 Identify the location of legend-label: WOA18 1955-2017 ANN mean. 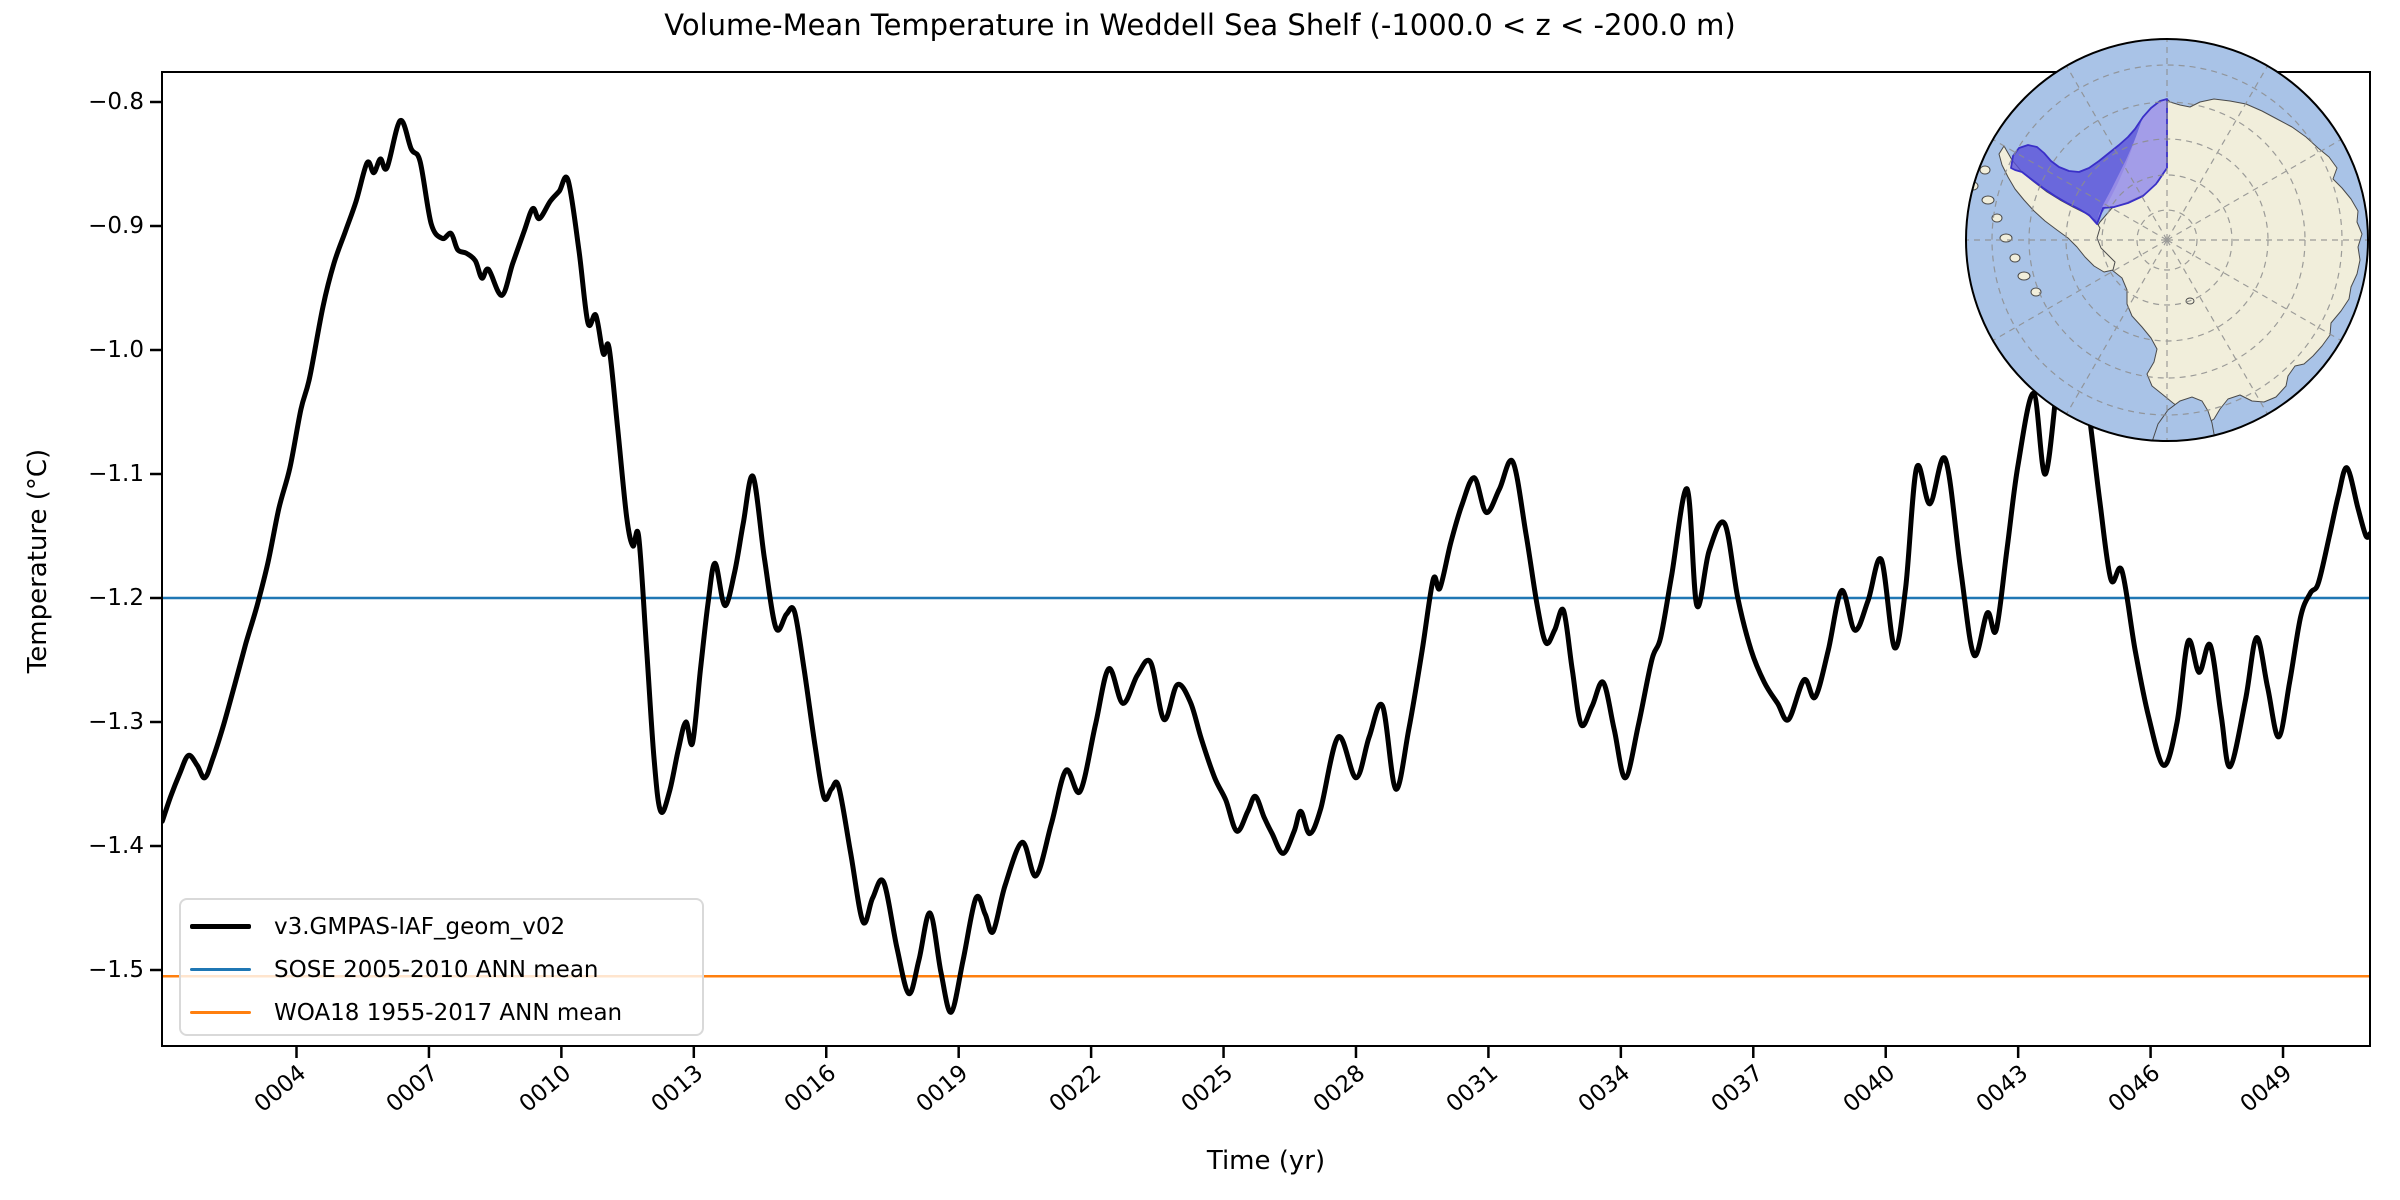
(448, 1012).